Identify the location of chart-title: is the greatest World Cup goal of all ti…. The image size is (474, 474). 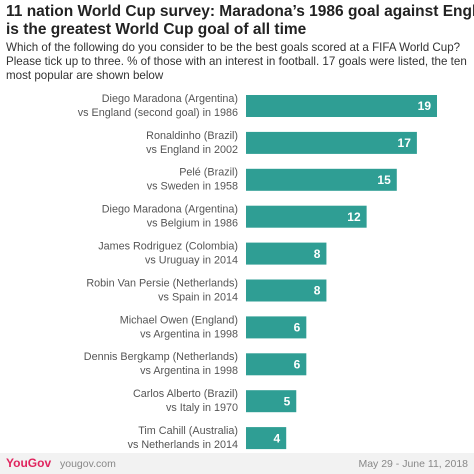
(156, 29).